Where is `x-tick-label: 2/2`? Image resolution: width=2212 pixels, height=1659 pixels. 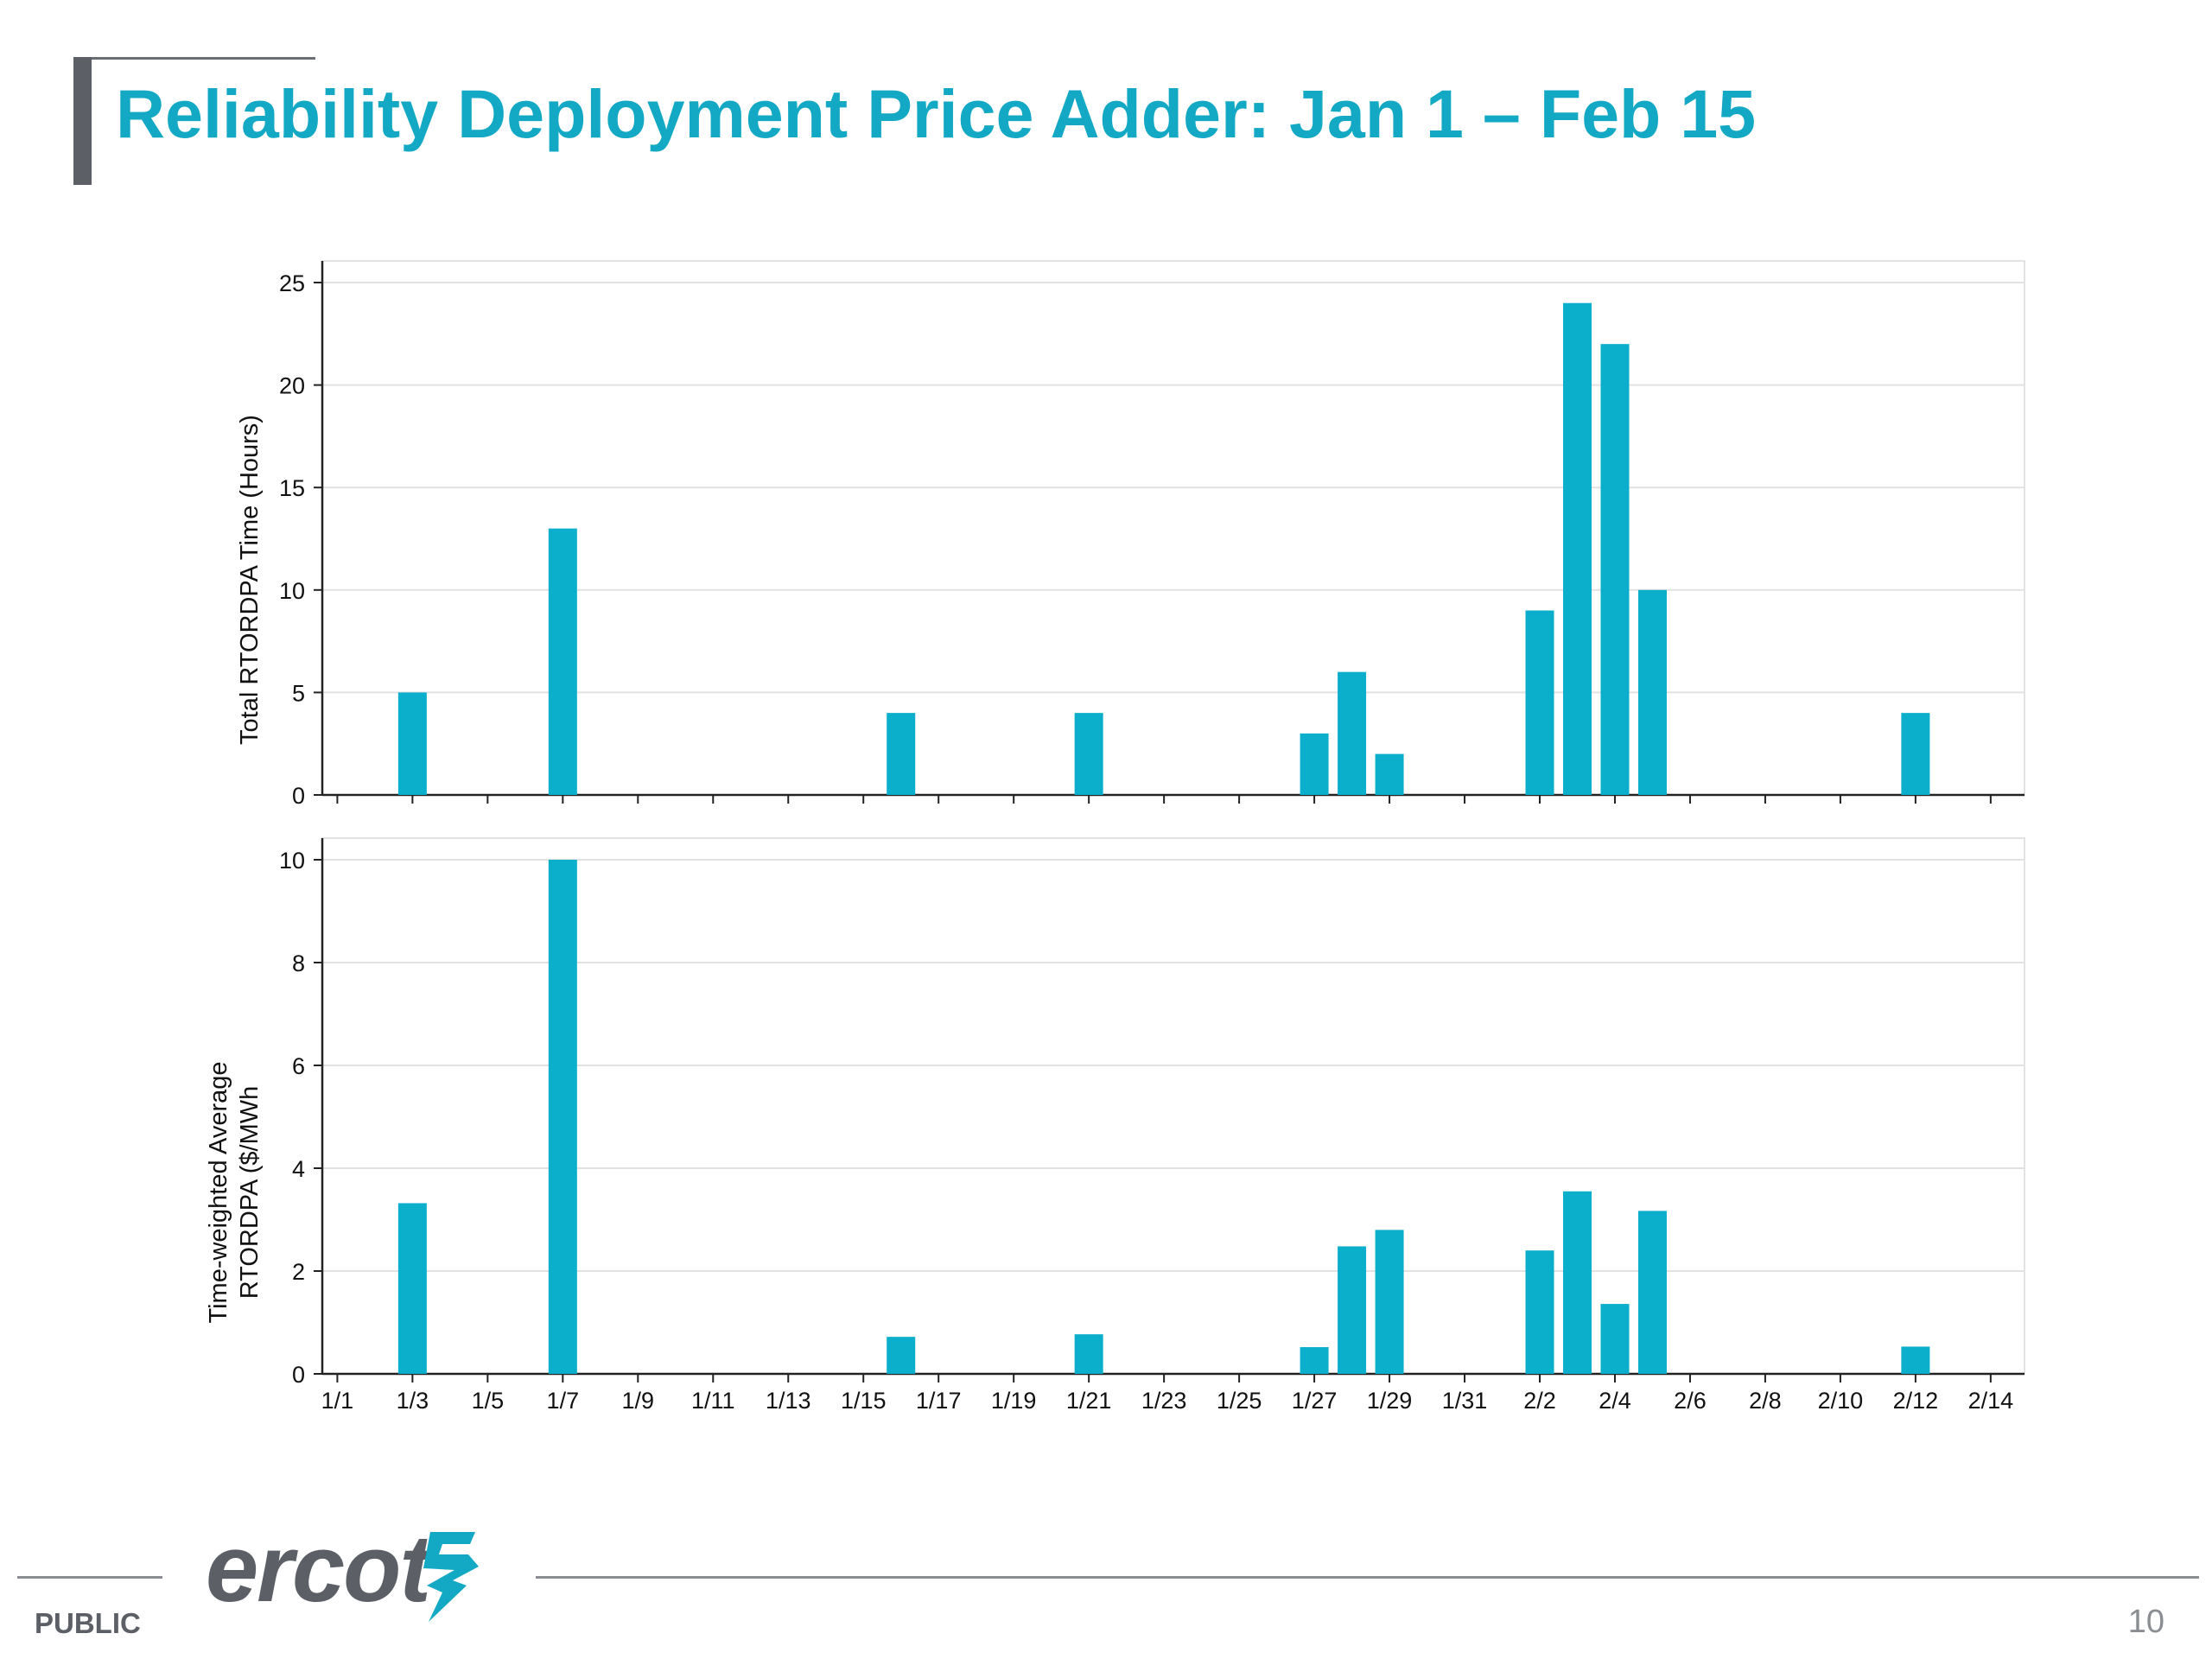 x-tick-label: 2/2 is located at coordinates (1539, 1401).